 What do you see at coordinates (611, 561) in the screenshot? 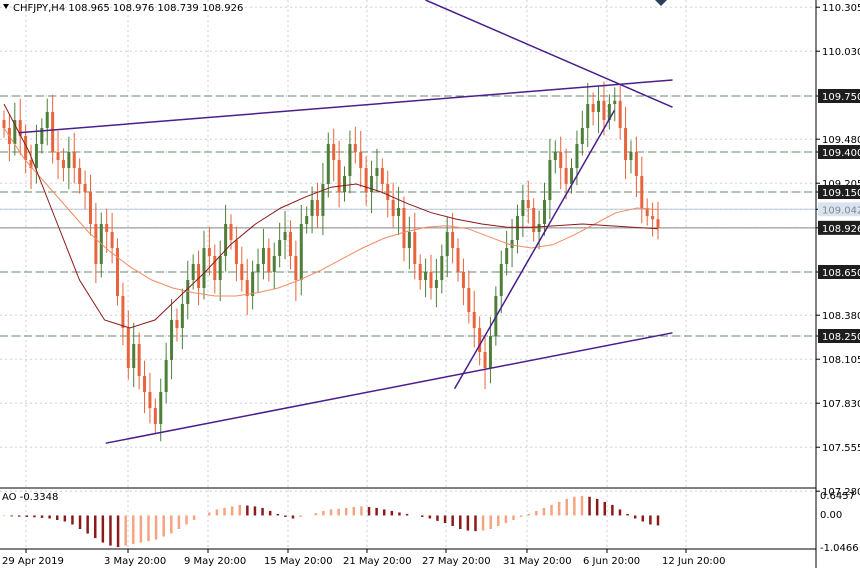
I see `x-tick-label: 6 Jun 20:00` at bounding box center [611, 561].